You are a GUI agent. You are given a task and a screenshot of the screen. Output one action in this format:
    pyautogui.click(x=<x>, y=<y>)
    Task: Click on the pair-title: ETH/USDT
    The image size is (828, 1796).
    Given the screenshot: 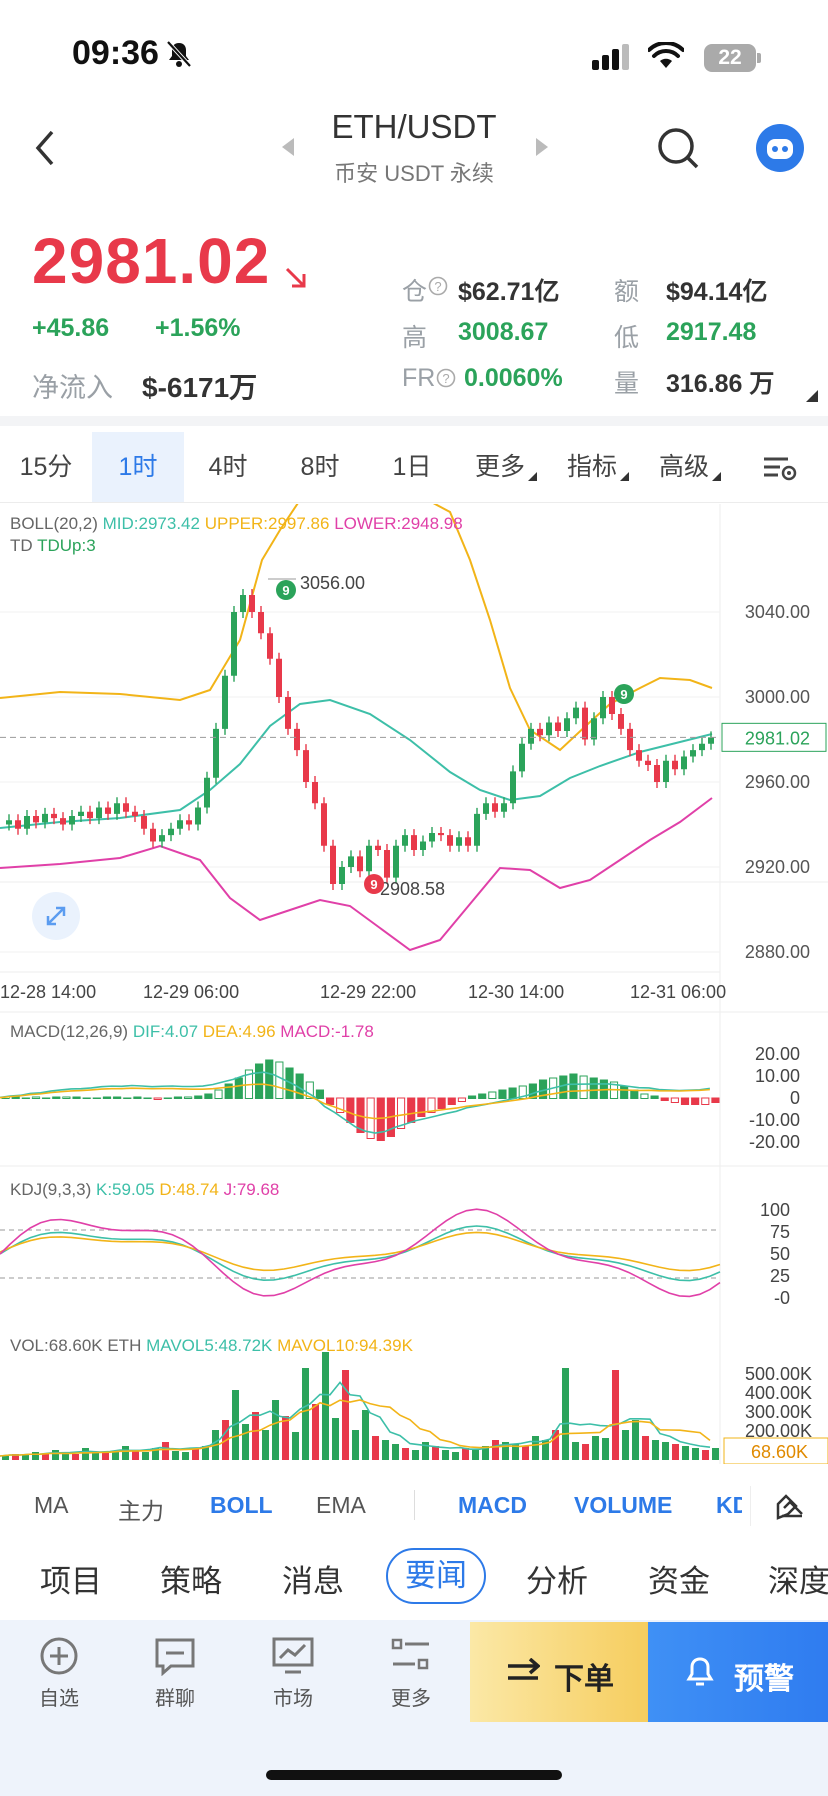 What is the action you would take?
    pyautogui.click(x=414, y=126)
    